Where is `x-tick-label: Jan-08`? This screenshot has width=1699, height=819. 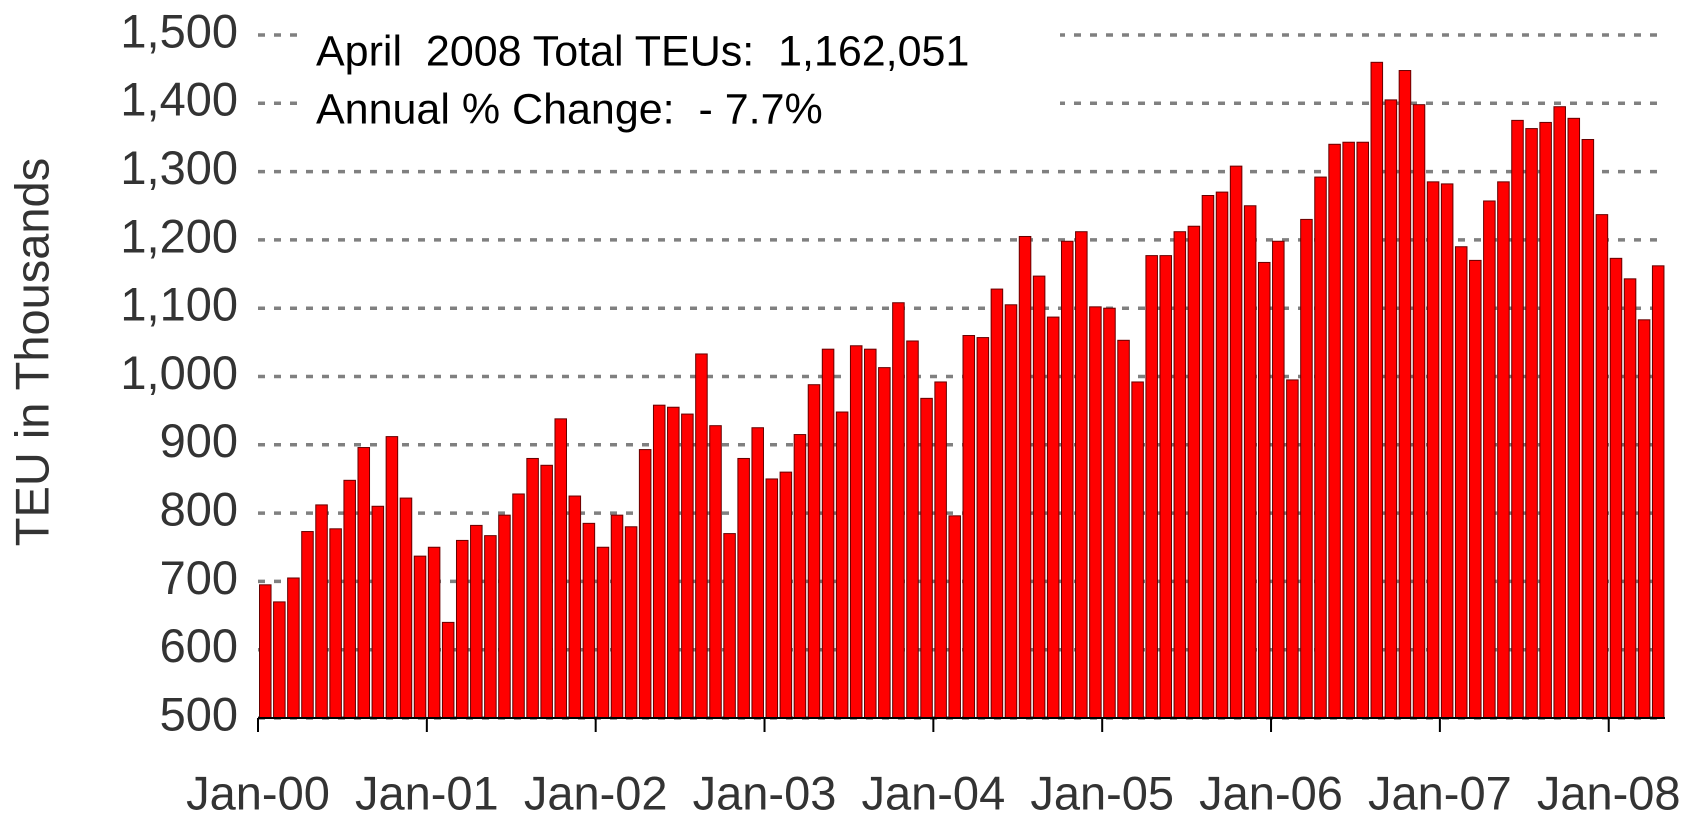
x-tick-label: Jan-08 is located at coordinates (1609, 792).